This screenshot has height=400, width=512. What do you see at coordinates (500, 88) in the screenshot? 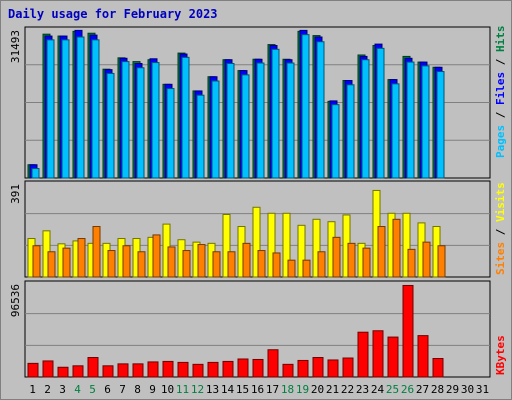
I see `legend-files: Files` at bounding box center [500, 88].